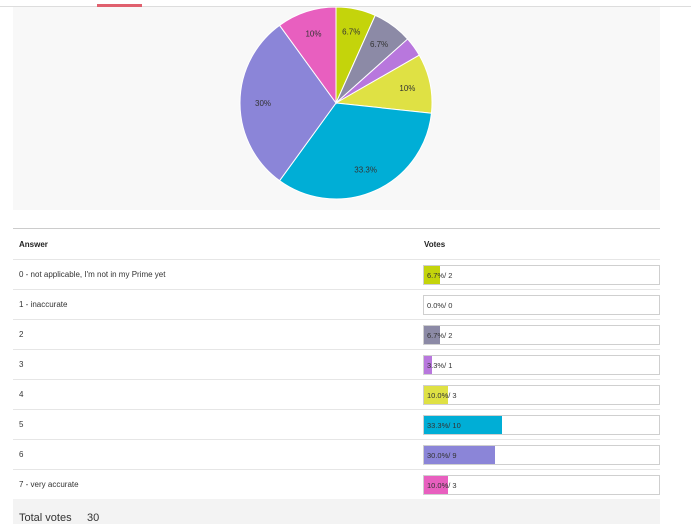 The image size is (691, 524). What do you see at coordinates (21, 334) in the screenshot?
I see `answer-label: 2` at bounding box center [21, 334].